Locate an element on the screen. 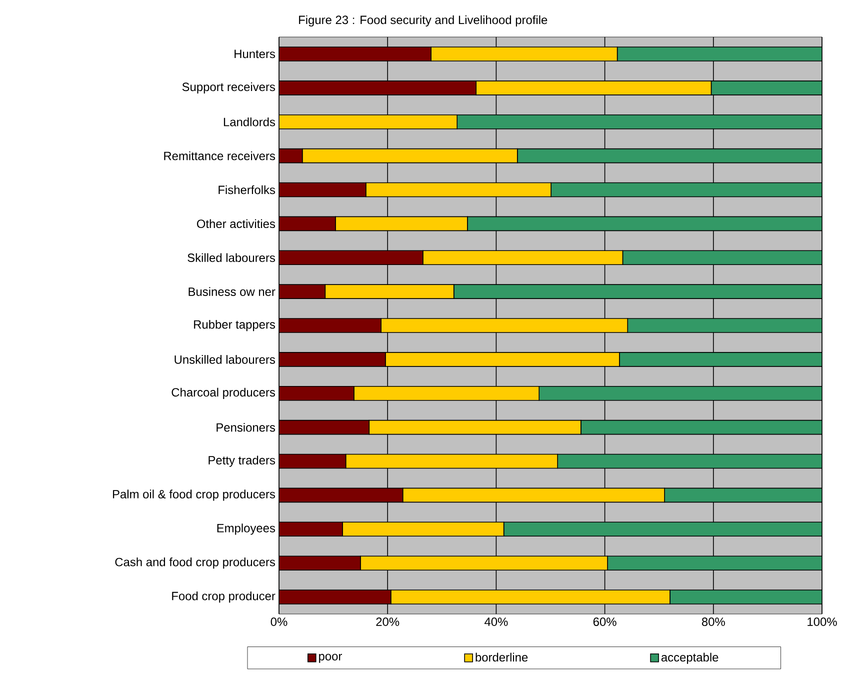 Image resolution: width=850 pixels, height=681 pixels. legend-label: poor is located at coordinates (330, 658).